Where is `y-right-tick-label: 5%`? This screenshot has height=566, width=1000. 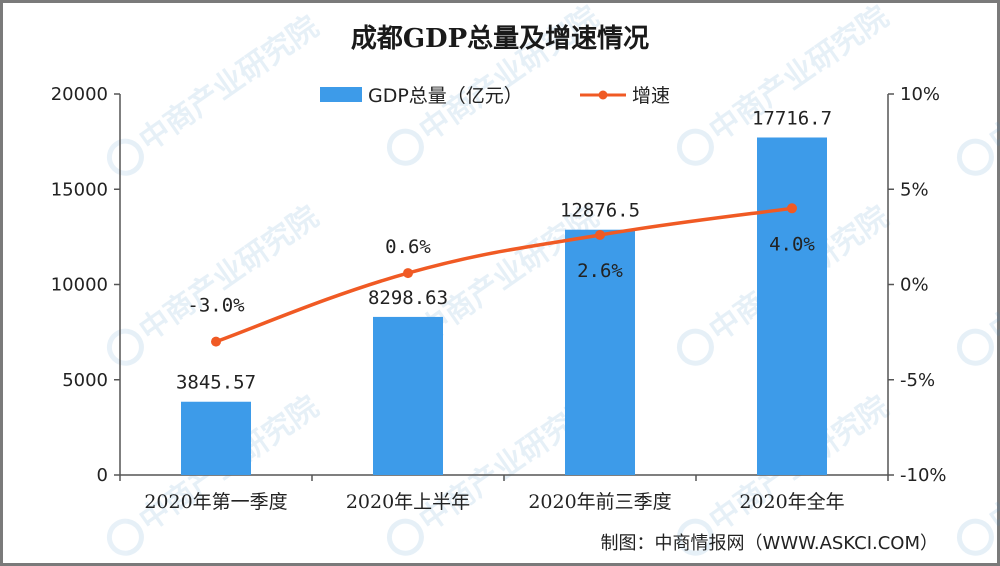
y-right-tick-label: 5% is located at coordinates (914, 189).